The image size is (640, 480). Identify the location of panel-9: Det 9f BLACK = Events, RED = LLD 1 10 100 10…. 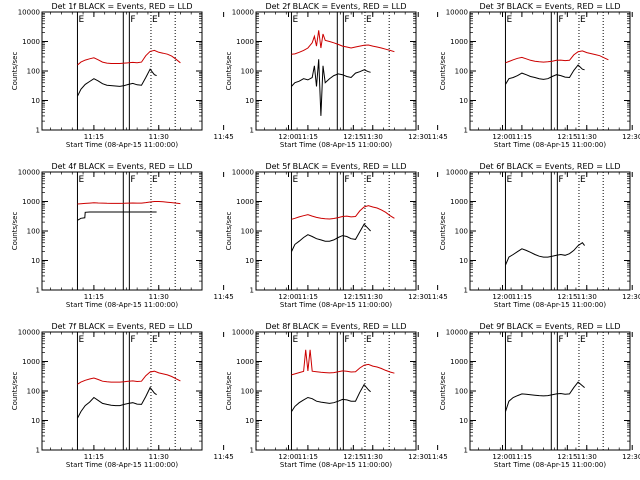
(535, 395).